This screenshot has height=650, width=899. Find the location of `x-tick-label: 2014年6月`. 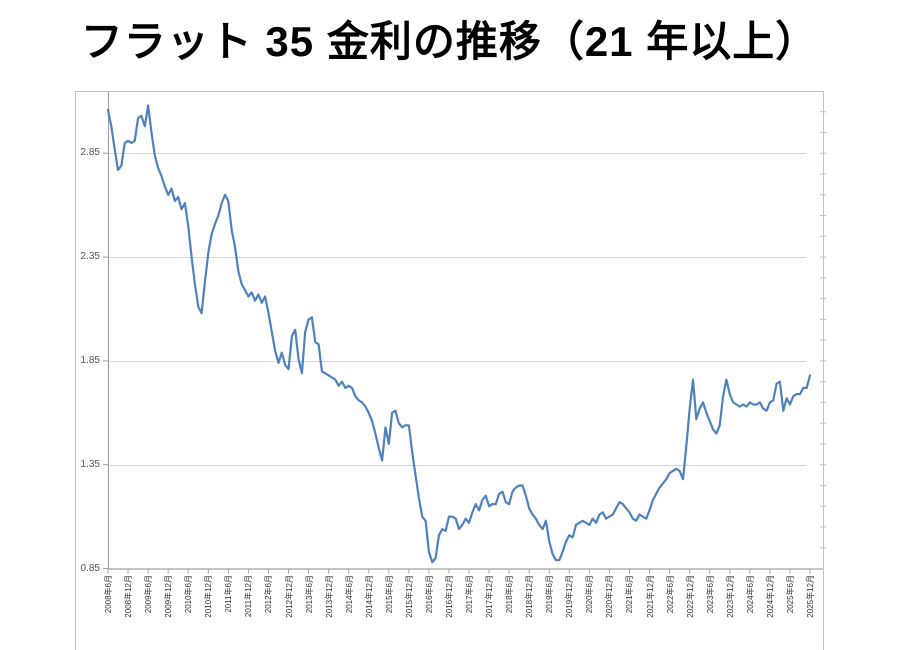

x-tick-label: 2014年6月 is located at coordinates (349, 594).